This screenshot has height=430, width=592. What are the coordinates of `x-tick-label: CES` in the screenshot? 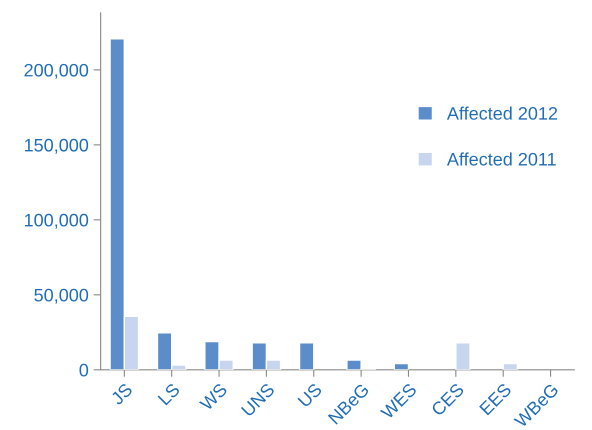 It's located at (447, 399).